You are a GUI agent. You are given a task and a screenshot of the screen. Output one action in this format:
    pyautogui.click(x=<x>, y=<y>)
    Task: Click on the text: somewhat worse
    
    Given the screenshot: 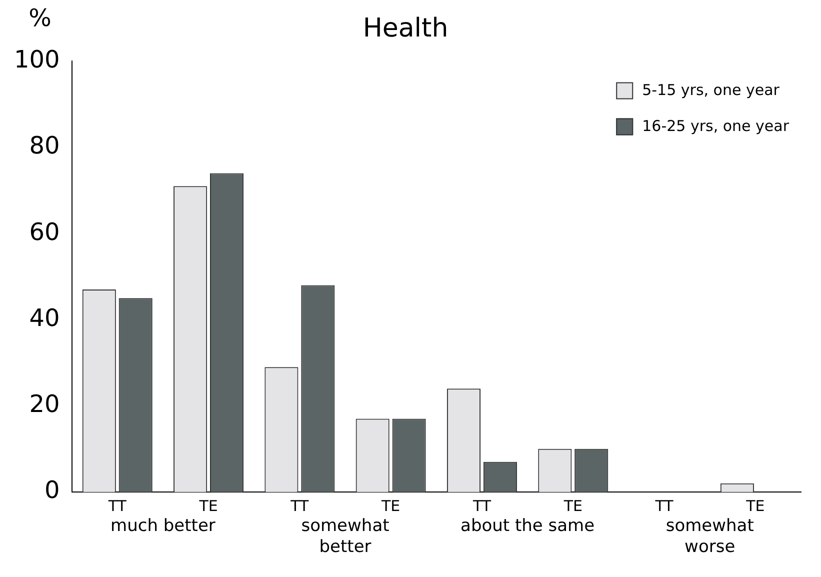 What is the action you would take?
    pyautogui.click(x=710, y=536)
    